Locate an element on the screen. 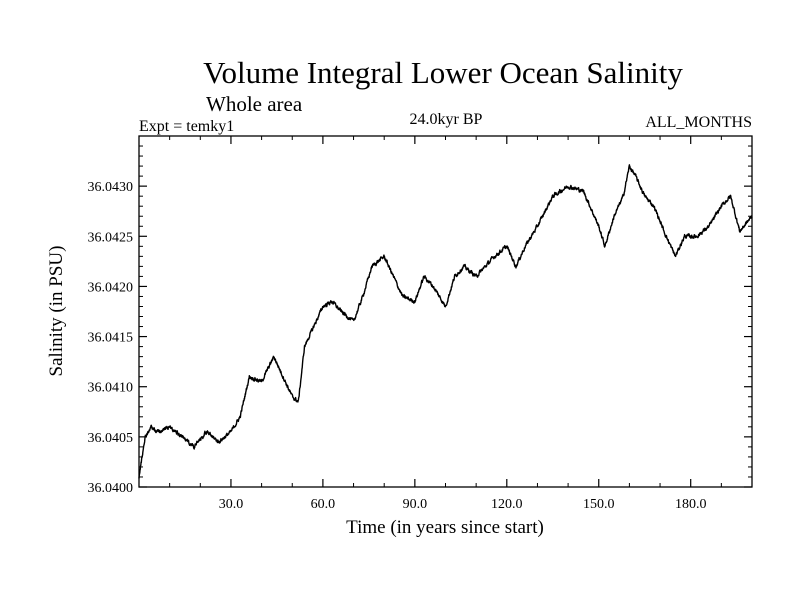 This screenshot has height=600, width=800. x-tick-label: 90.0 is located at coordinates (415, 504).